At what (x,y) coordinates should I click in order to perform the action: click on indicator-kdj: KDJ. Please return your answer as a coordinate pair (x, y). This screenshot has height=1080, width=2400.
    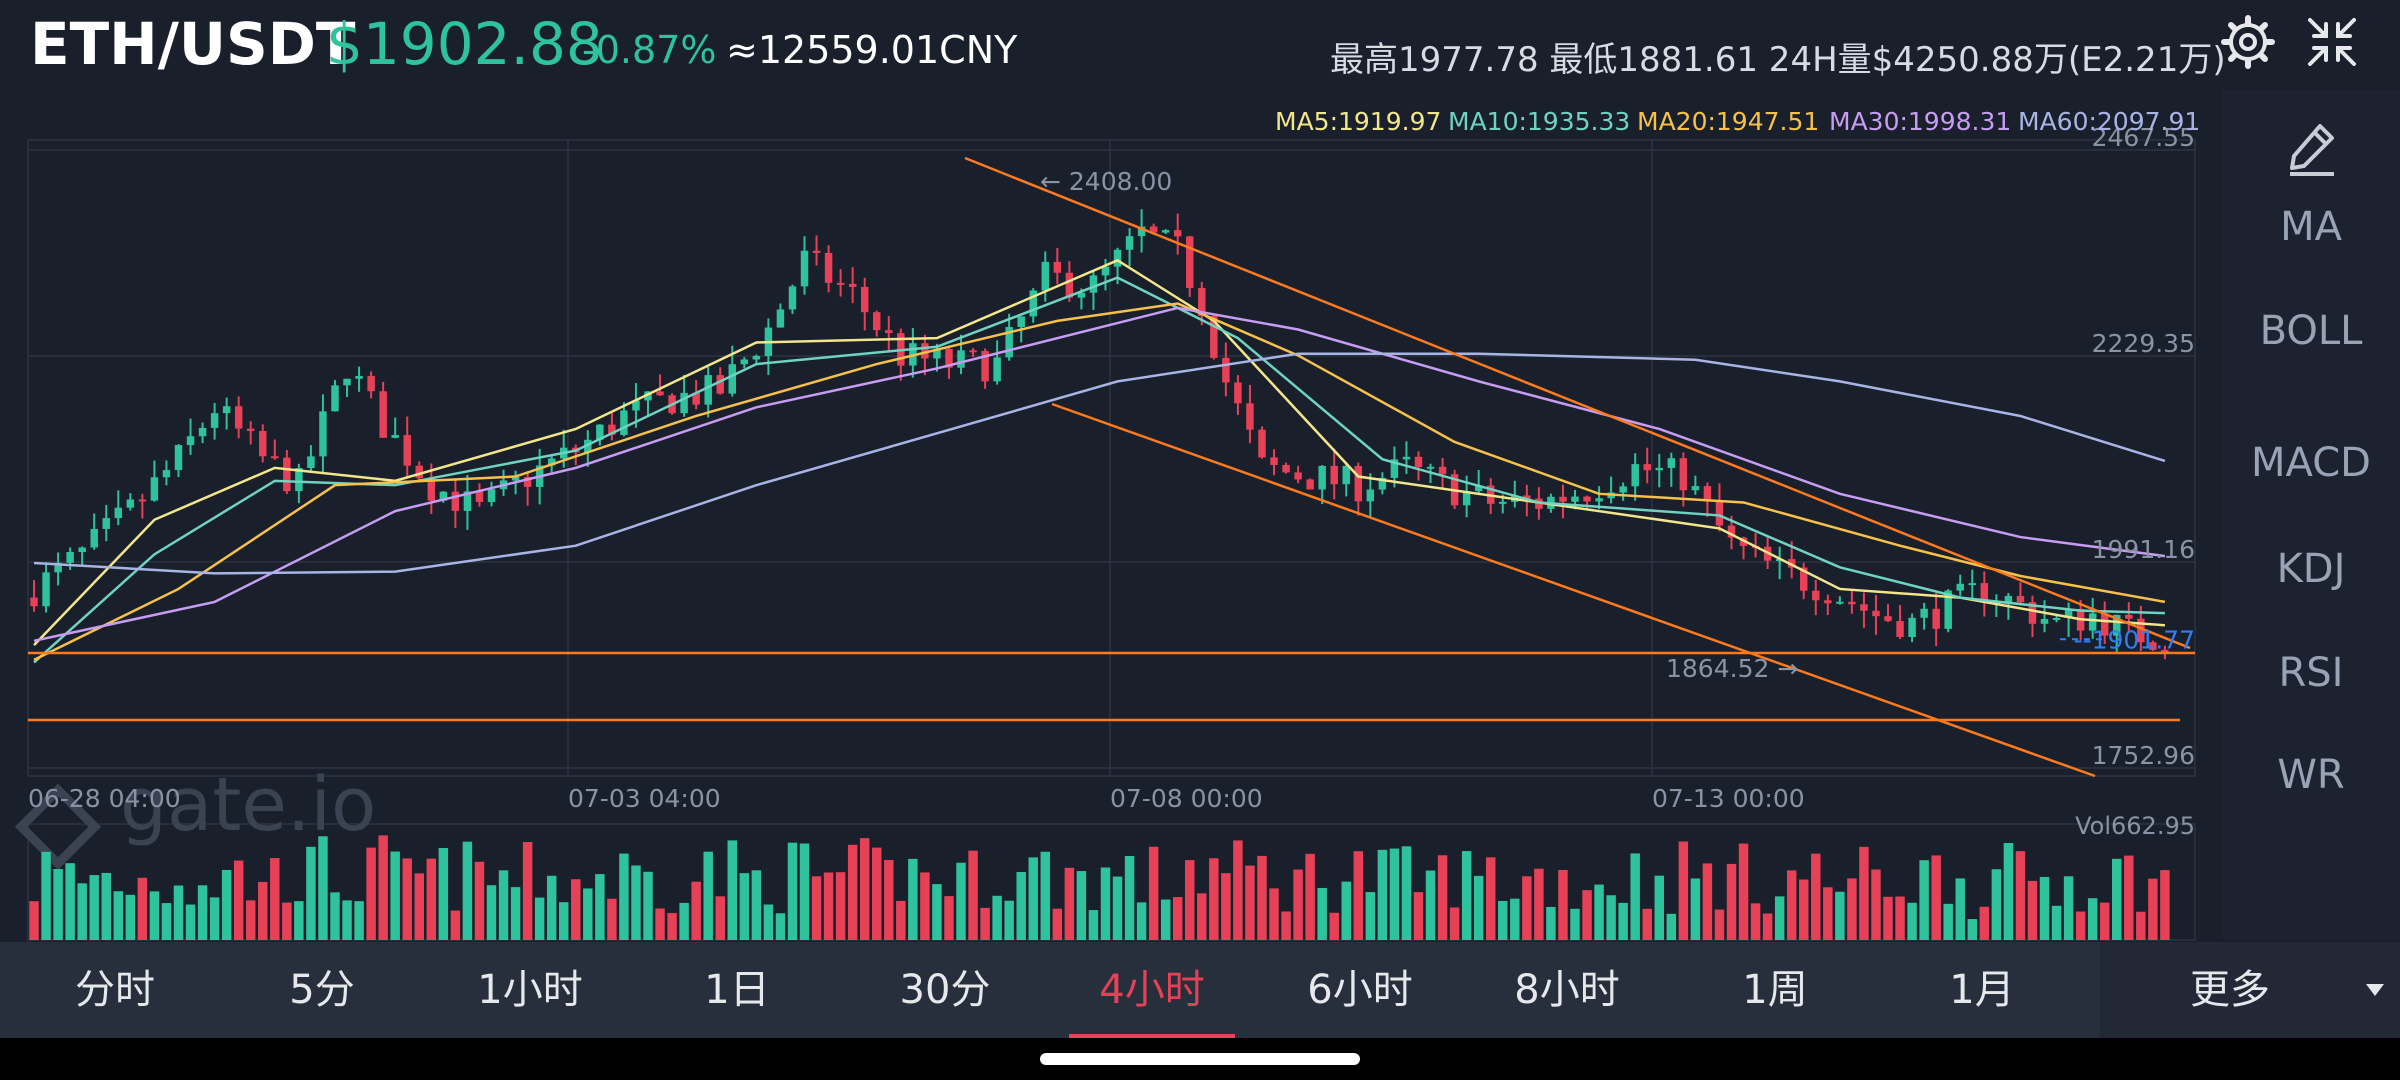
    Looking at the image, I should click on (2311, 569).